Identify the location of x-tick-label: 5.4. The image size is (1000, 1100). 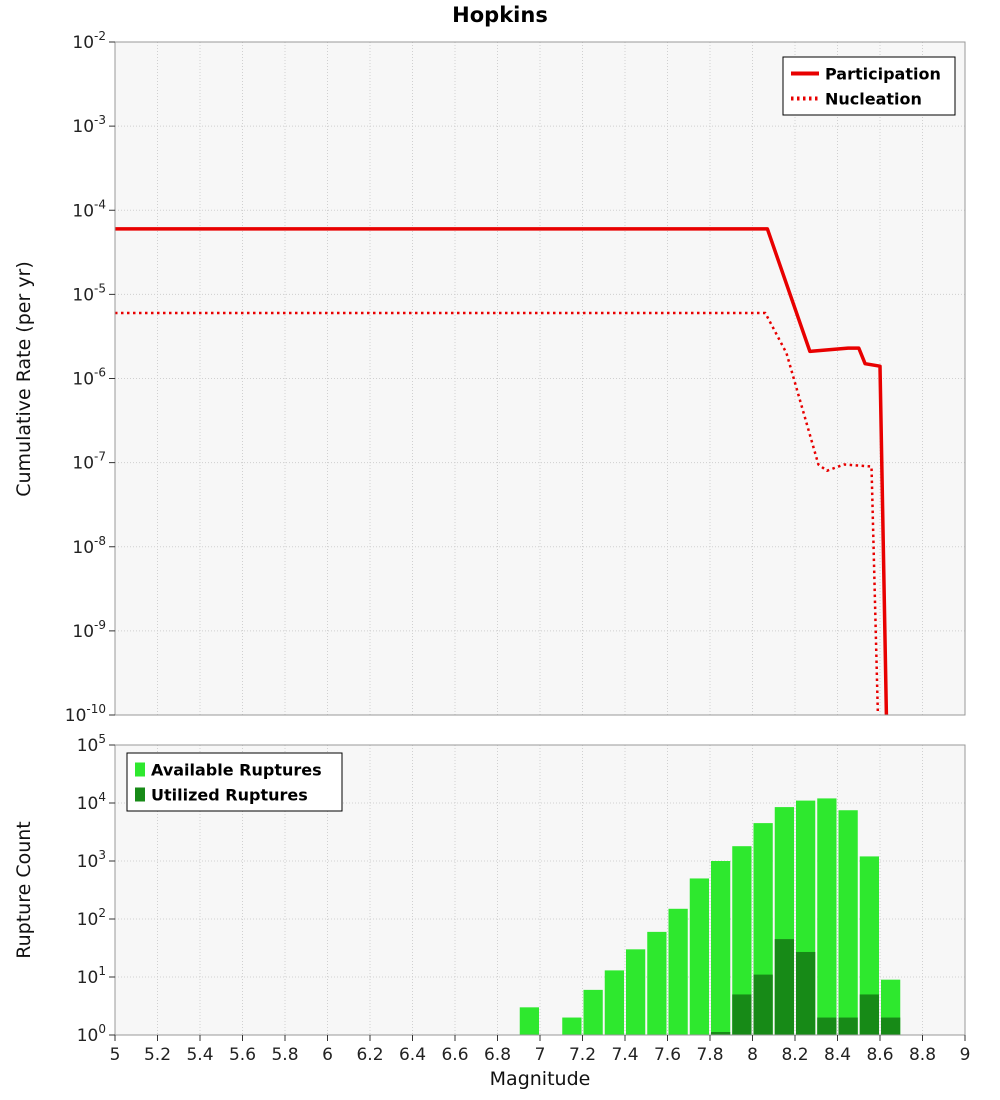
(199, 1055).